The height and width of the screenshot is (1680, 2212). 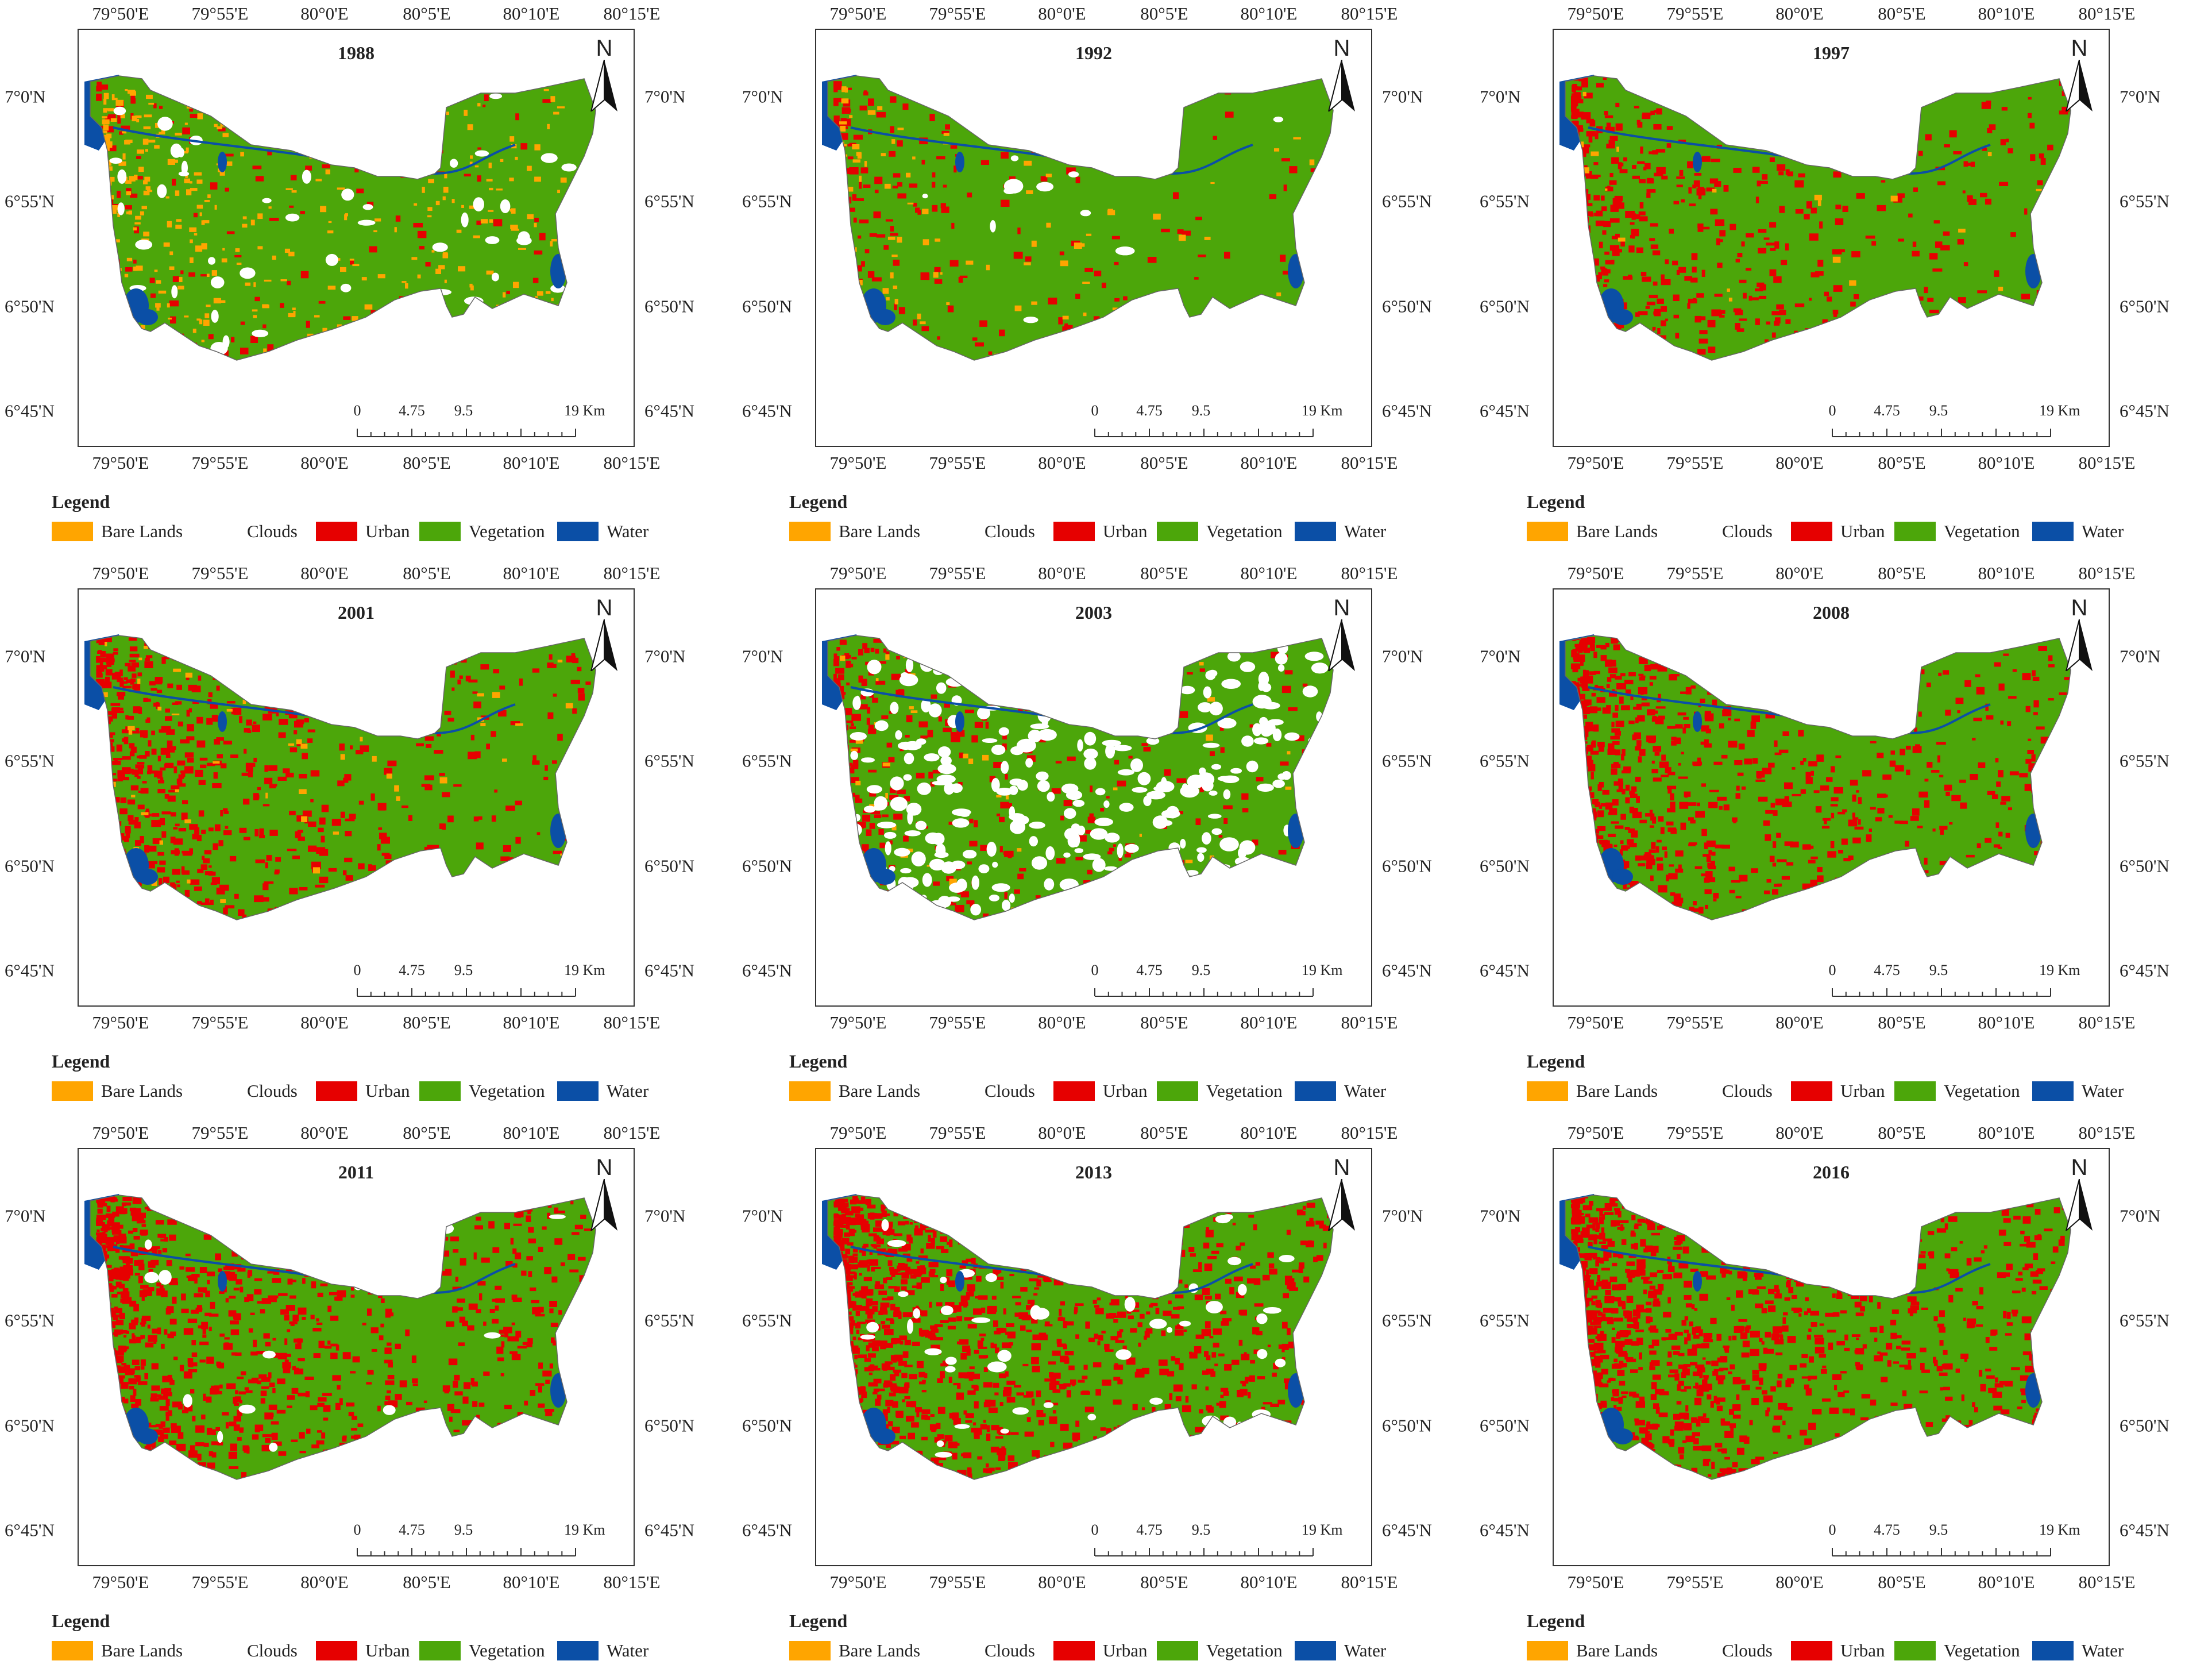 What do you see at coordinates (1078, 777) in the screenshot?
I see `land-cover-map` at bounding box center [1078, 777].